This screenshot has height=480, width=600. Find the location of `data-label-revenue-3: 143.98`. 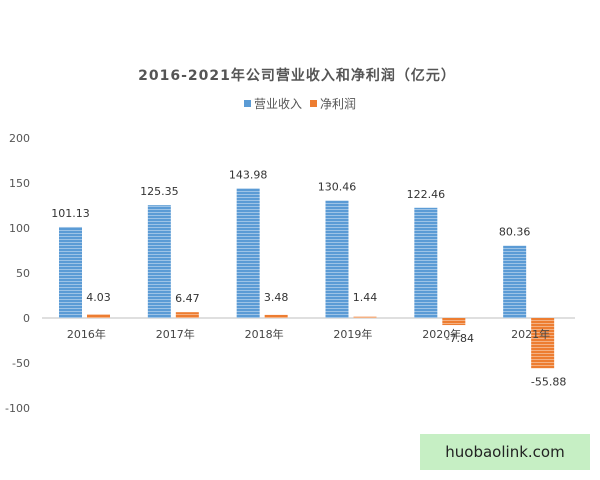

data-label-revenue-3: 143.98 is located at coordinates (248, 174).